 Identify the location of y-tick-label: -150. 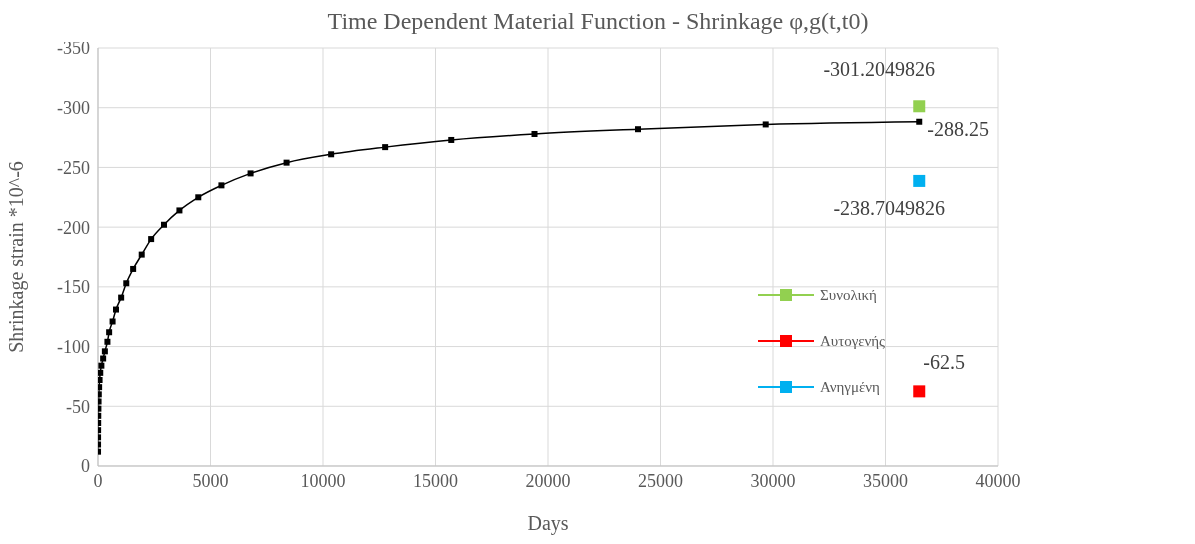
(73, 287).